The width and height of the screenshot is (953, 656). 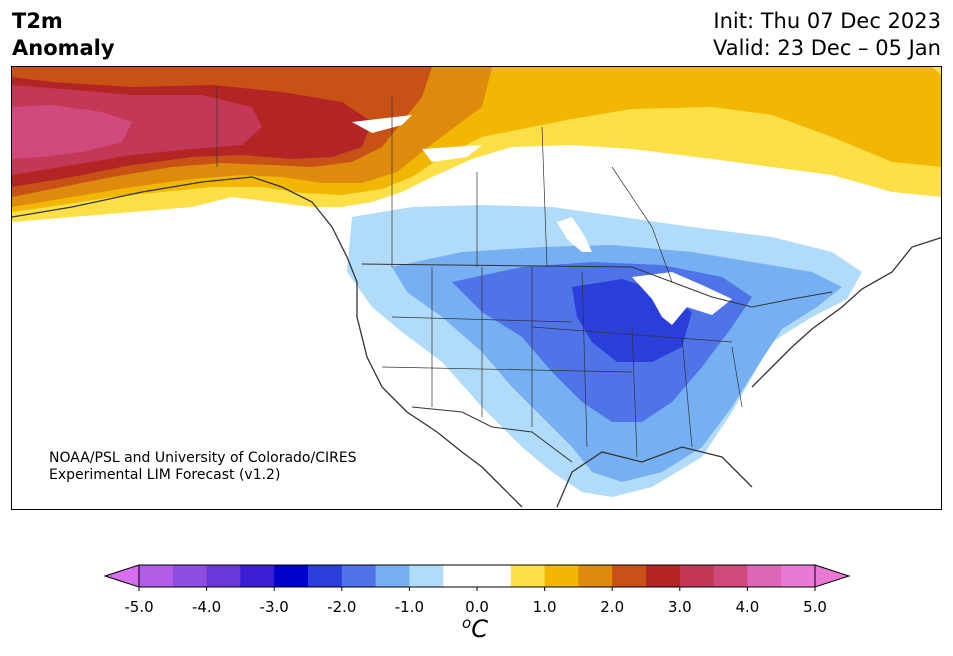 What do you see at coordinates (612, 607) in the screenshot?
I see `colorbar-tick-label: 2.0` at bounding box center [612, 607].